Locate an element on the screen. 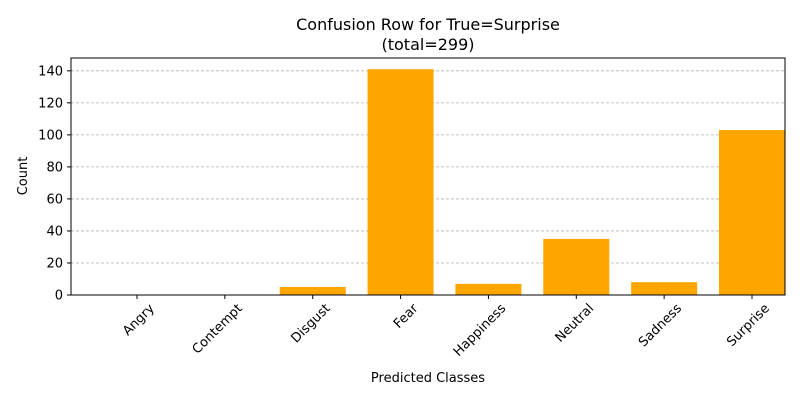  bar-fear is located at coordinates (400, 182).